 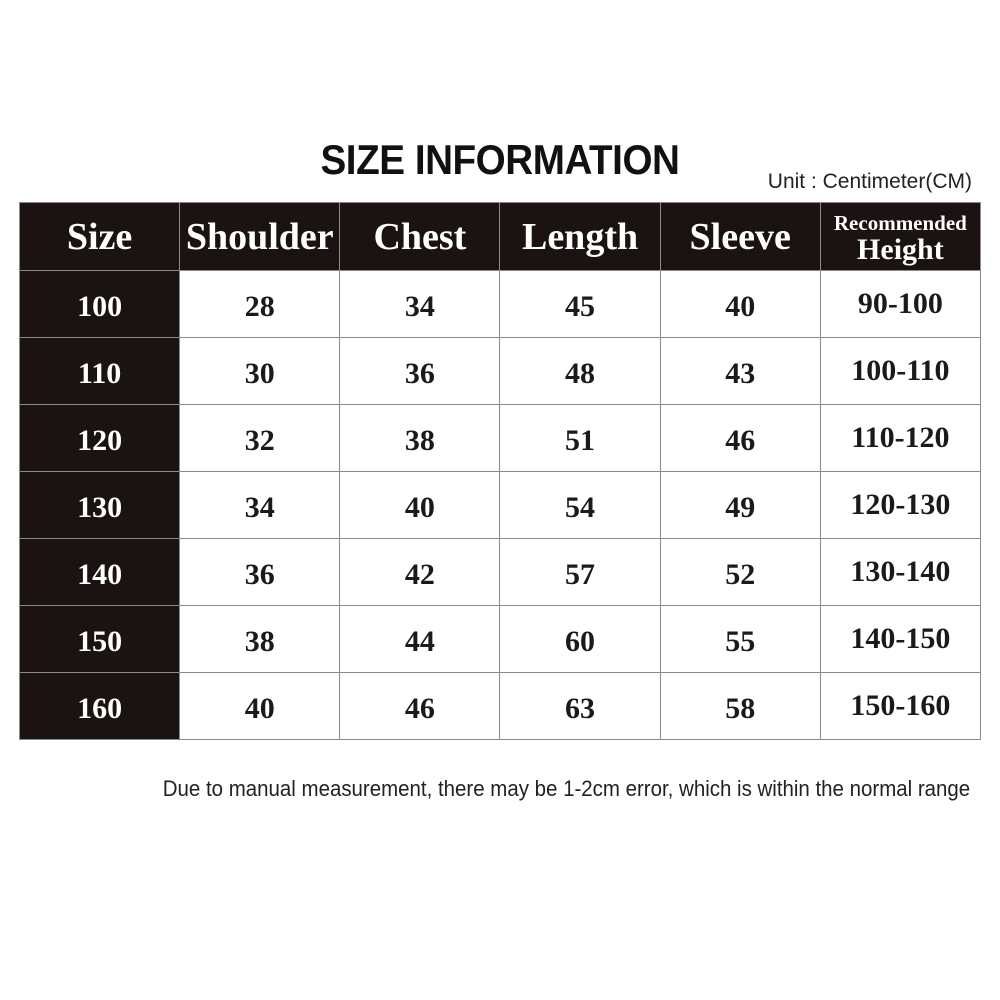 I want to click on cell-chest: 34, so click(x=420, y=304).